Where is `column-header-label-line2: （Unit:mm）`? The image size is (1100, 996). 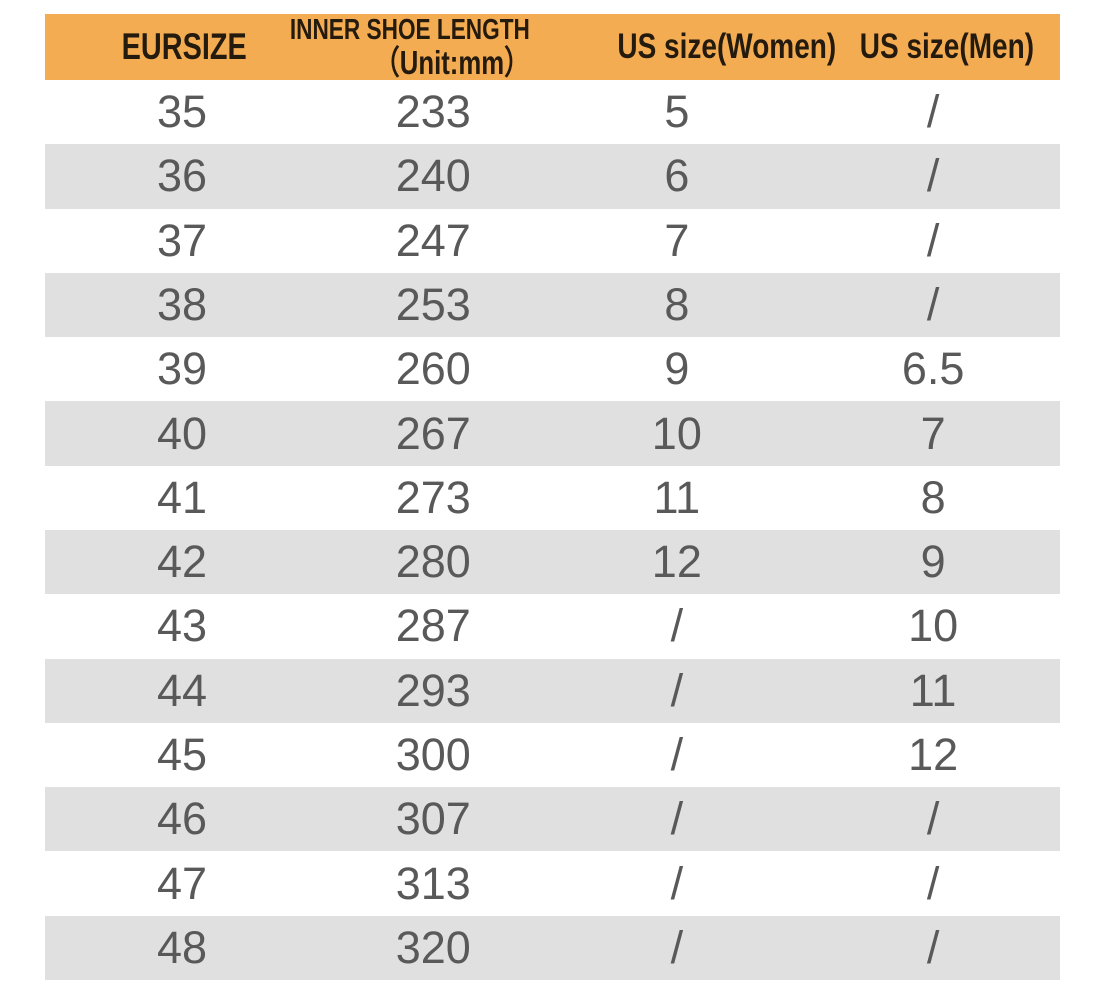
column-header-label-line2: （Unit:mm） is located at coordinates (452, 62).